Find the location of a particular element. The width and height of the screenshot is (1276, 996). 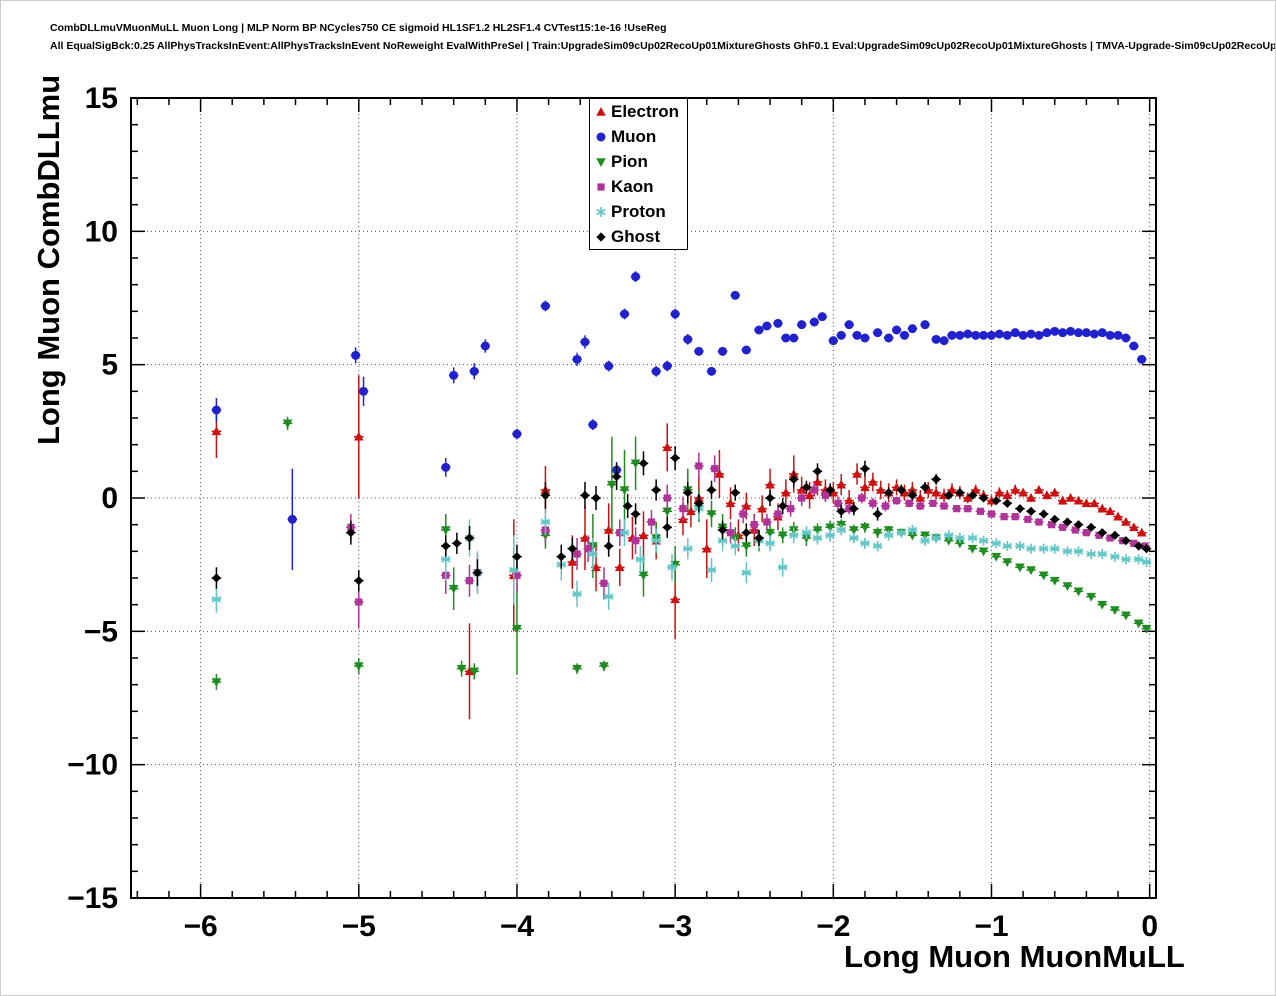

legend-label: Kaon is located at coordinates (632, 186).